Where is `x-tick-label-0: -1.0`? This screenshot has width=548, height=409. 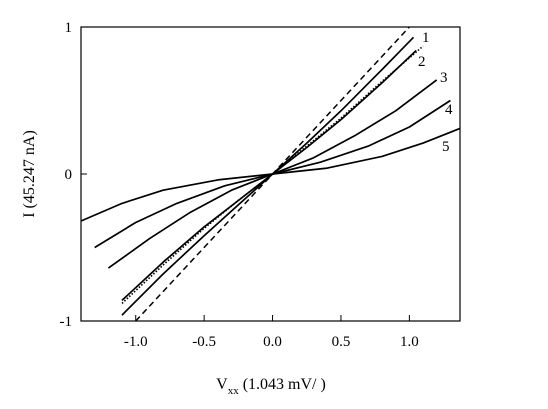
x-tick-label-0: -1.0 is located at coordinates (136, 342).